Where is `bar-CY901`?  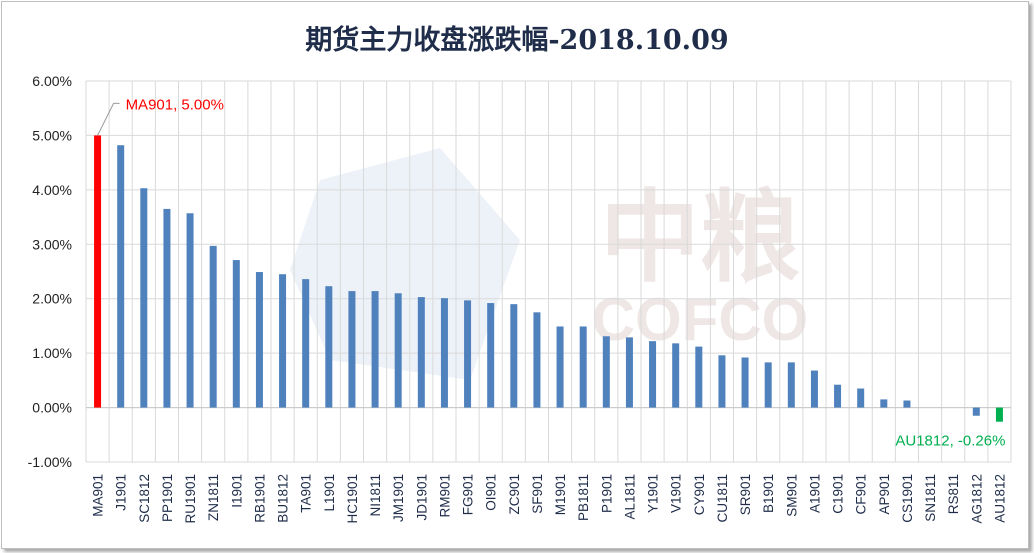 bar-CY901 is located at coordinates (699, 377).